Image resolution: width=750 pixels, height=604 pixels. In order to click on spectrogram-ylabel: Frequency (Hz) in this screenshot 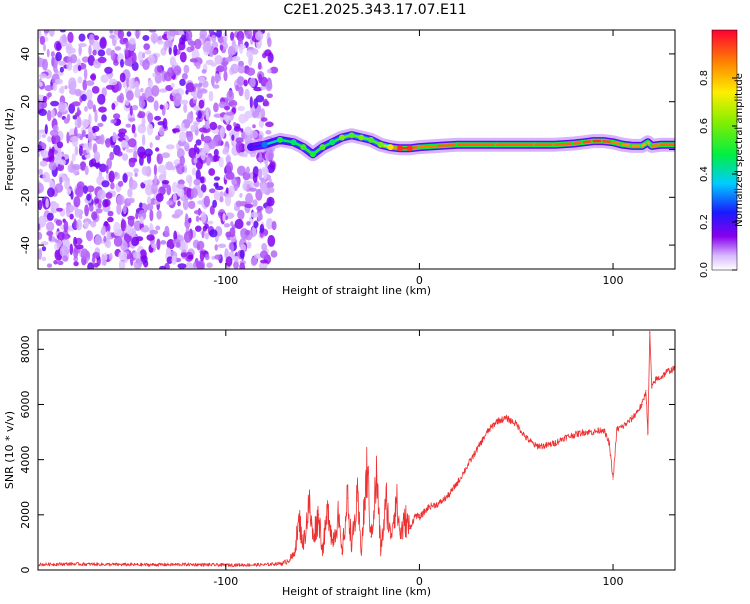, I will do `click(9, 149)`.